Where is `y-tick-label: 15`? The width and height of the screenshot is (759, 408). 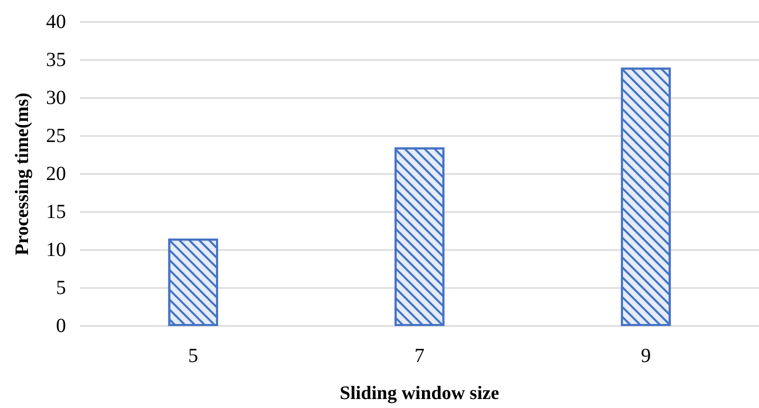 y-tick-label: 15 is located at coordinates (56, 212).